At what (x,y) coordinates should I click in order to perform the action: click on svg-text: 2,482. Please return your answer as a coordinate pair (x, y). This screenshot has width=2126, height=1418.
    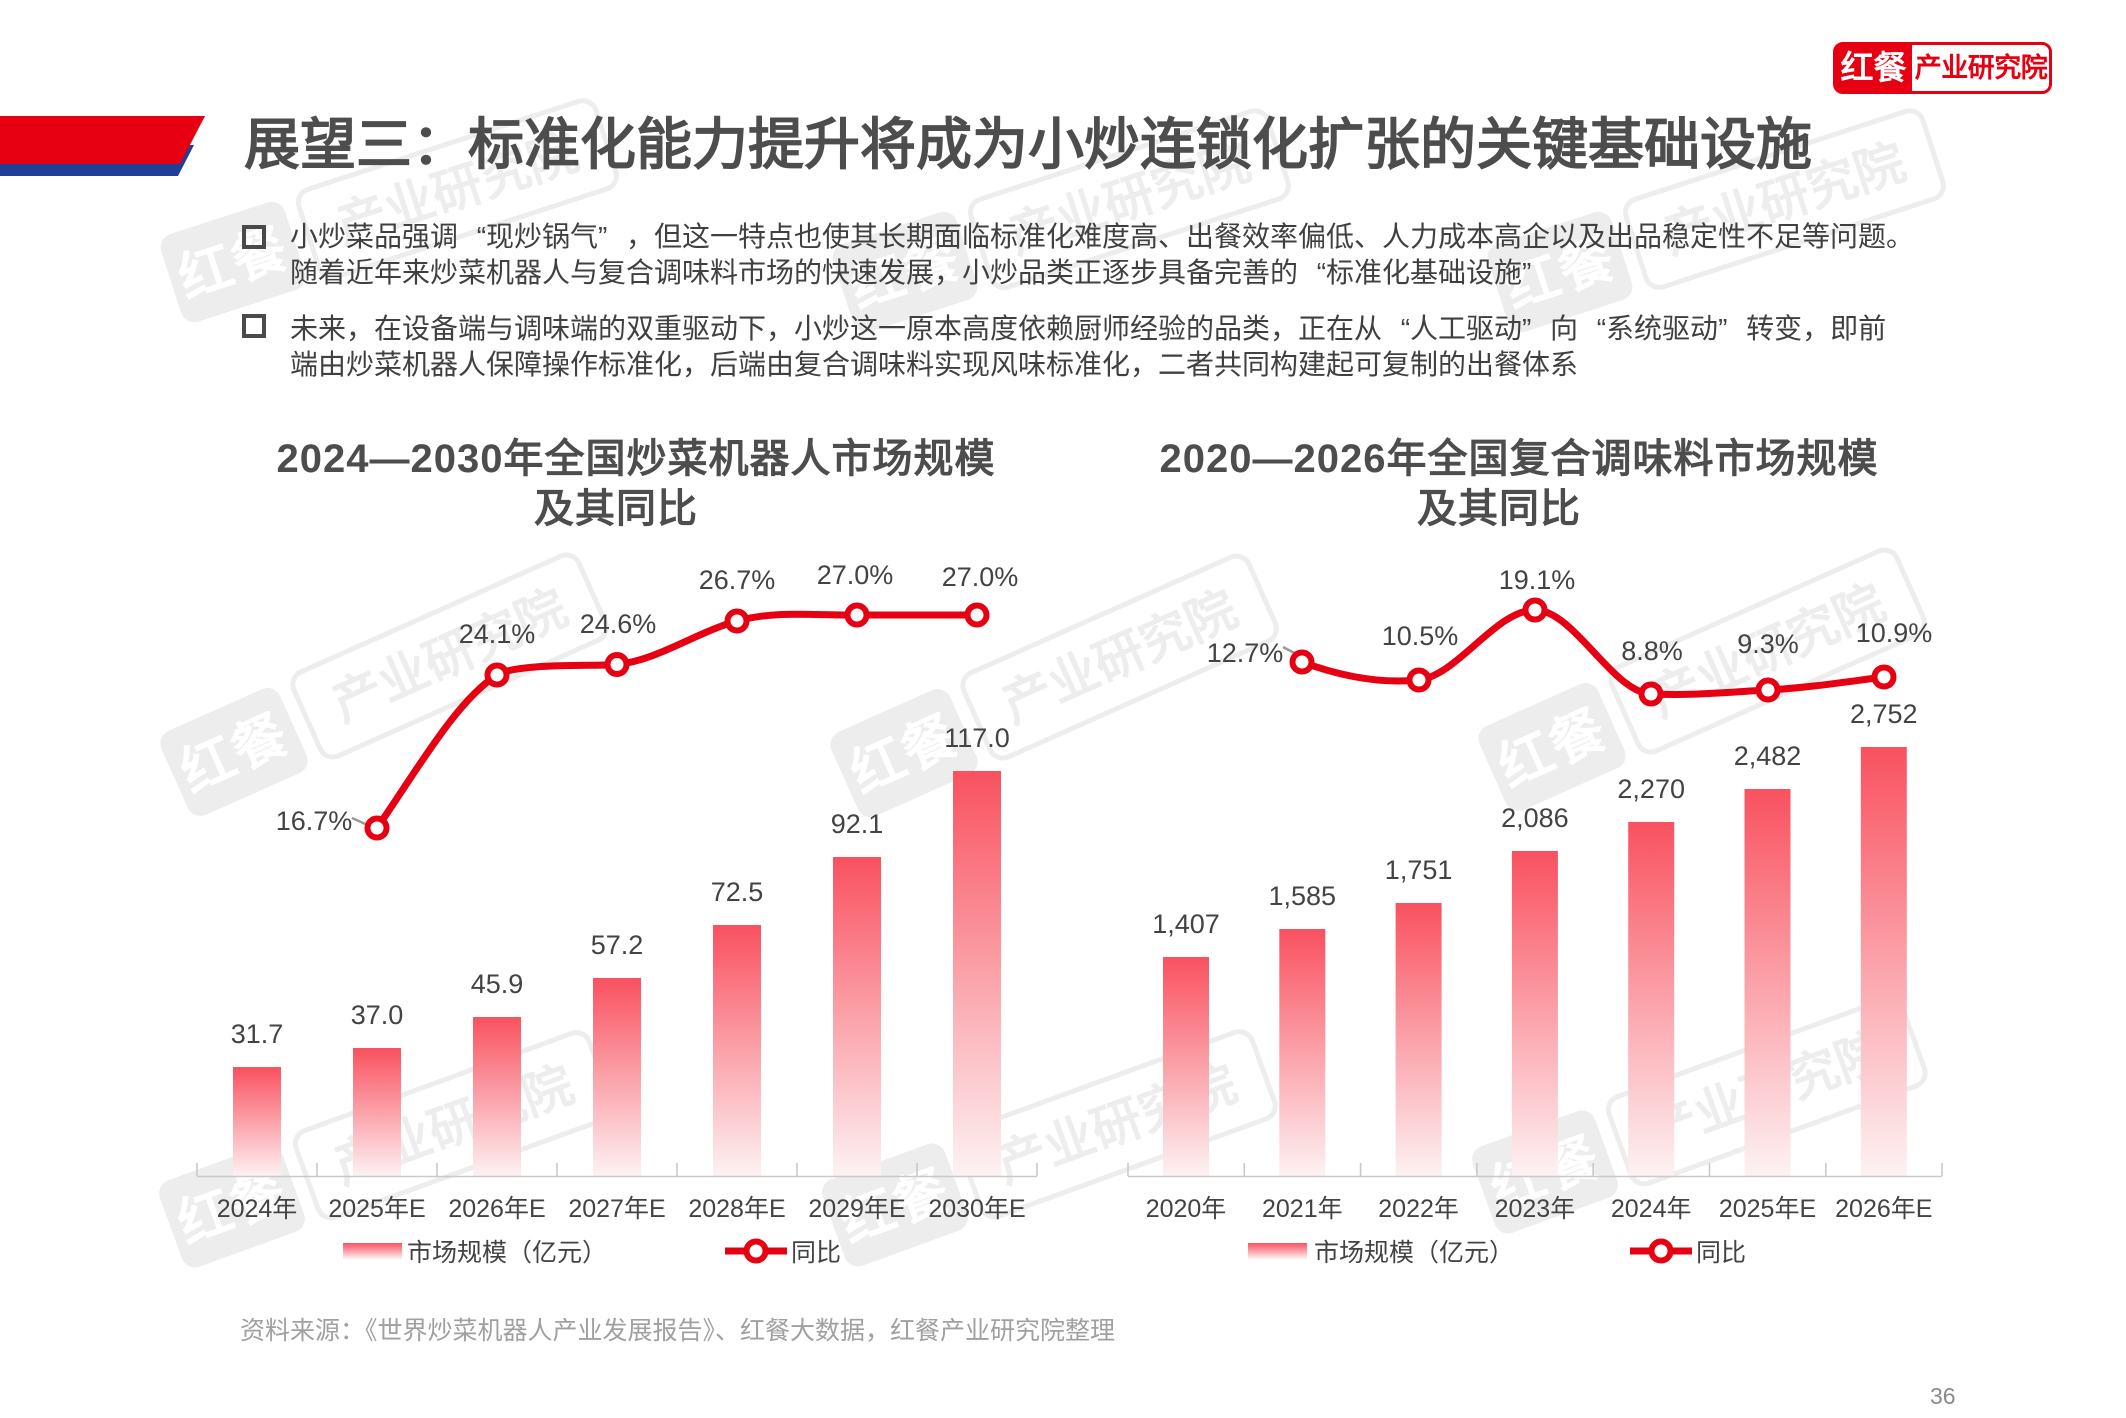
    Looking at the image, I should click on (1768, 756).